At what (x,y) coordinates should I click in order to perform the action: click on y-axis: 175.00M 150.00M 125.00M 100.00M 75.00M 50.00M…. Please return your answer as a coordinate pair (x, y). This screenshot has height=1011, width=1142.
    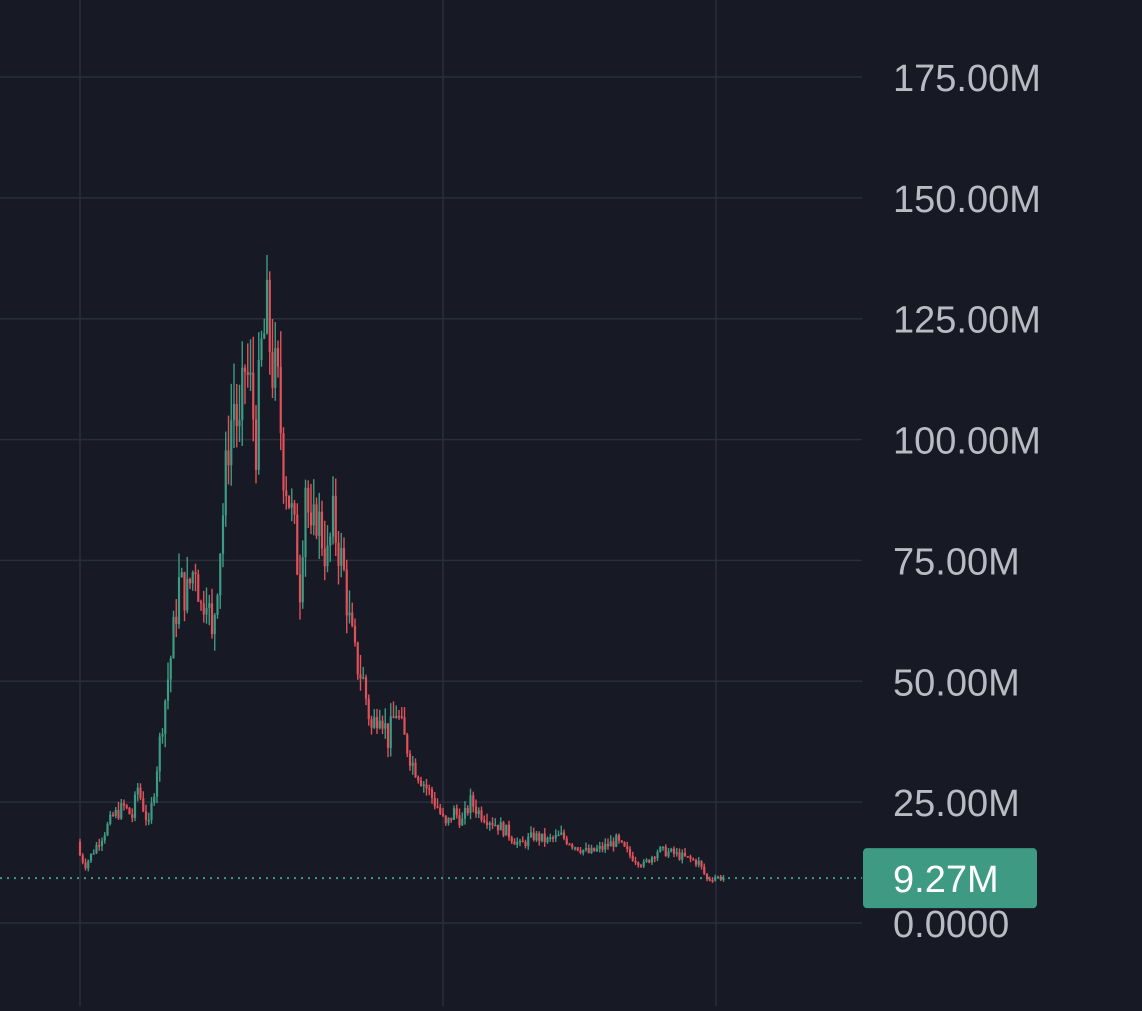
    Looking at the image, I should click on (967, 502).